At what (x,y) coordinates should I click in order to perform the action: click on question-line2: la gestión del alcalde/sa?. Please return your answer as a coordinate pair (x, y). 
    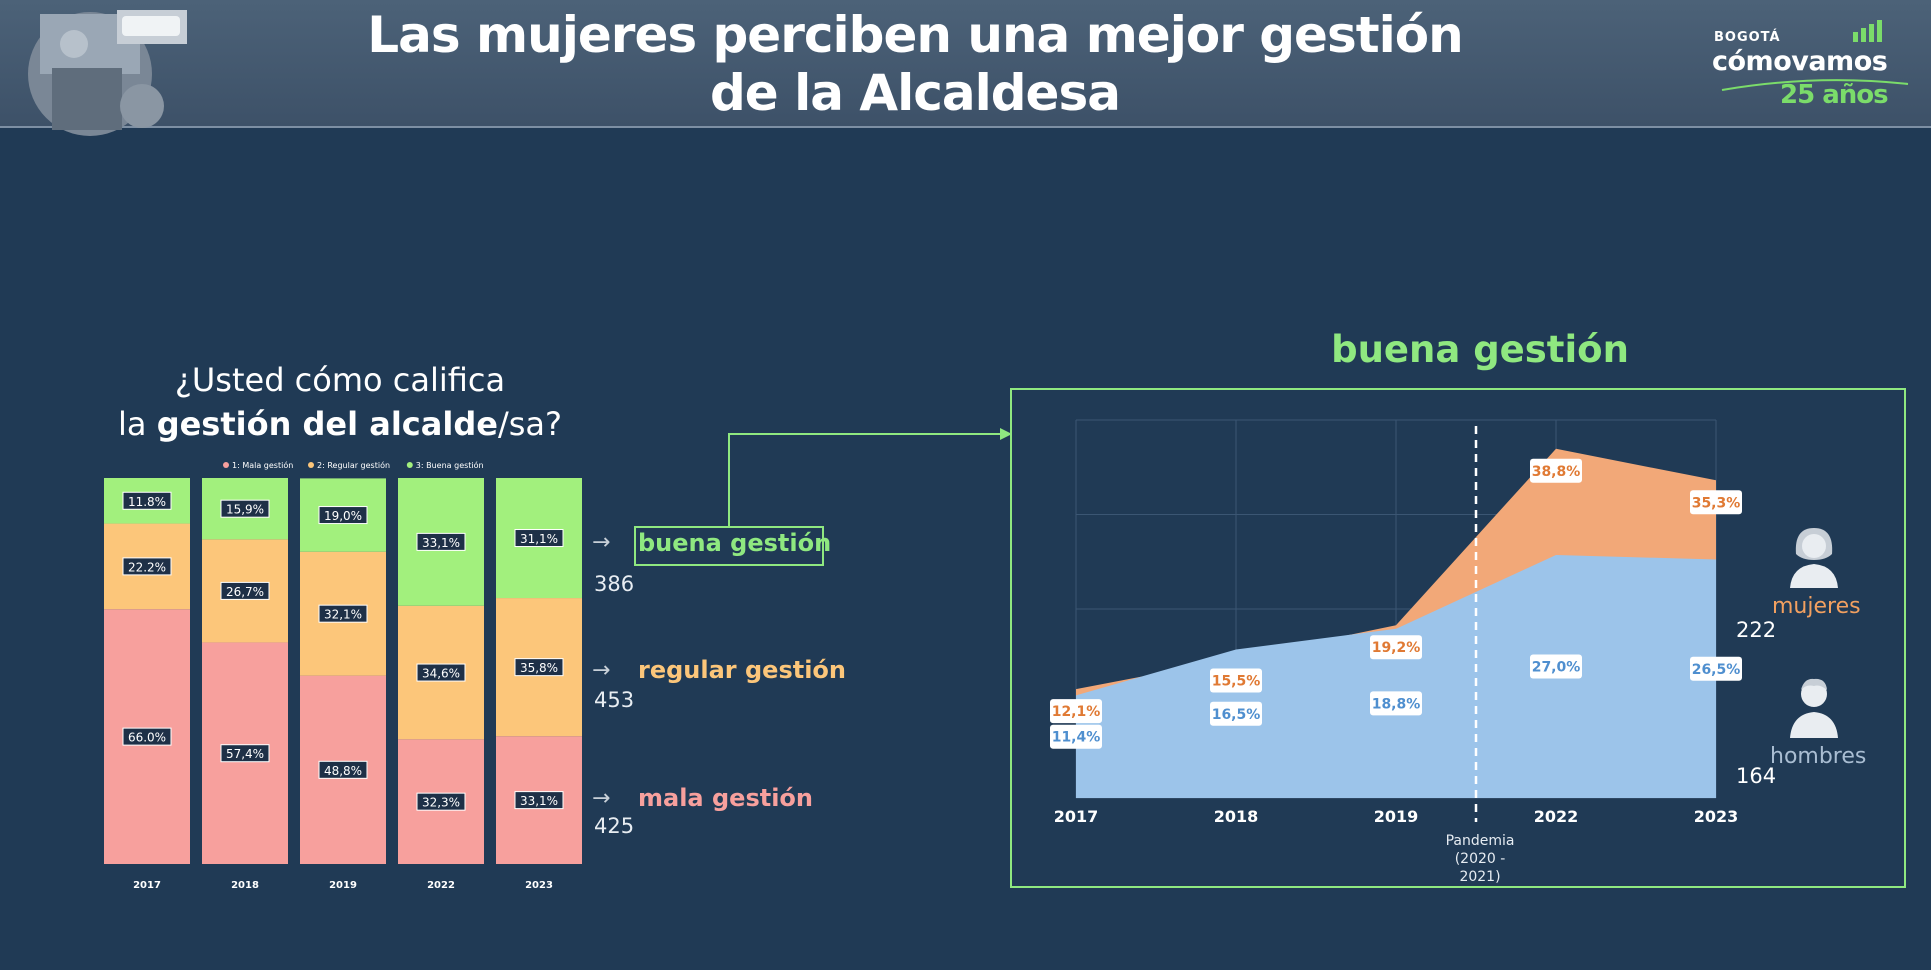
    Looking at the image, I should click on (340, 424).